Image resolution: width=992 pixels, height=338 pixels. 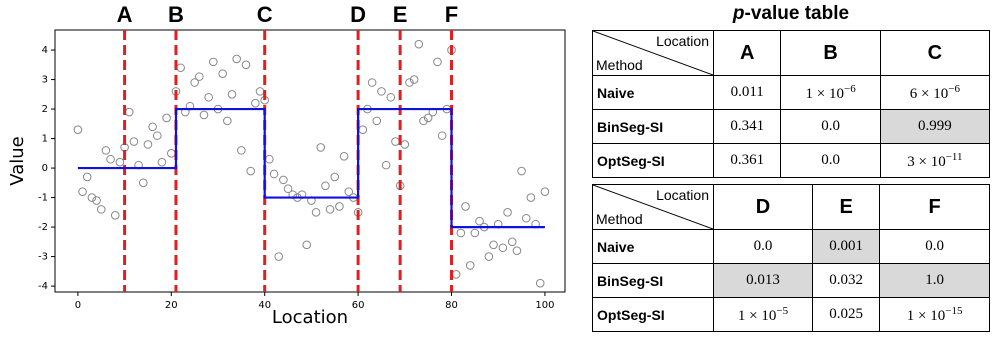 I want to click on y-tick-label: 4, so click(x=45, y=50).